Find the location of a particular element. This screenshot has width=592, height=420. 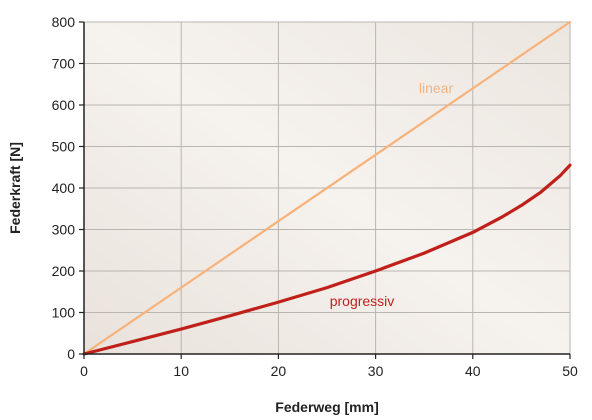

y-tick-label: 0 is located at coordinates (71, 354).